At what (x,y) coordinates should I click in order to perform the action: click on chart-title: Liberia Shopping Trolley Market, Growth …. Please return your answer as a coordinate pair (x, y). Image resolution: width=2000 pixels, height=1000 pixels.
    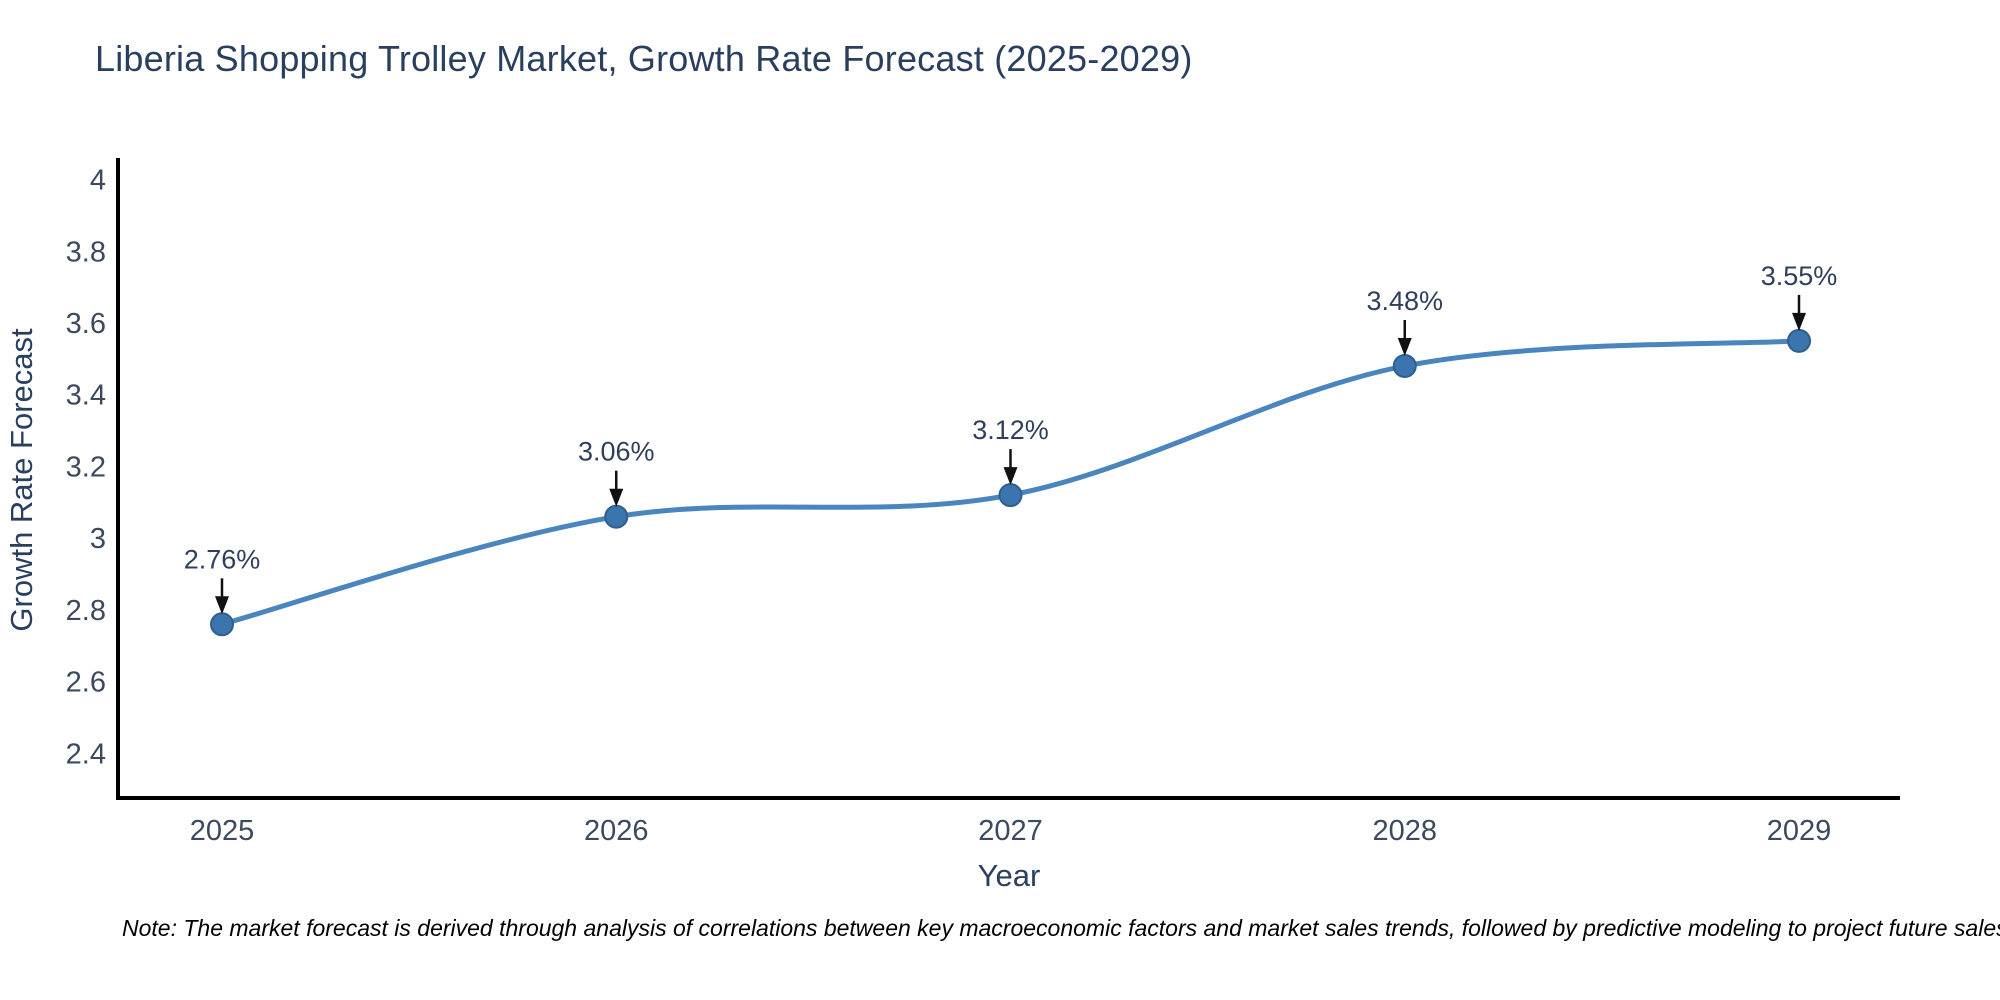
    Looking at the image, I should click on (644, 58).